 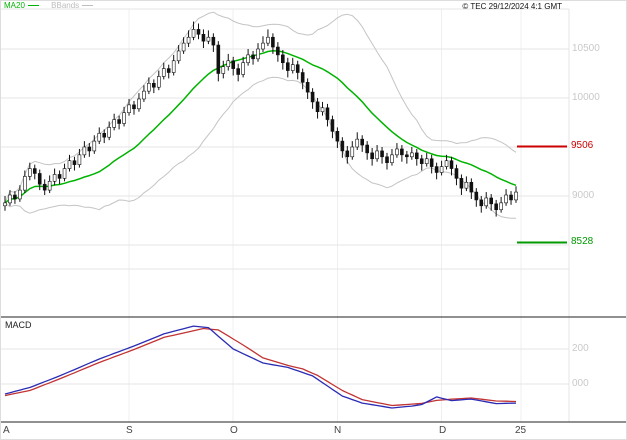 I want to click on legend-item-bbands: BBands, so click(x=72, y=5).